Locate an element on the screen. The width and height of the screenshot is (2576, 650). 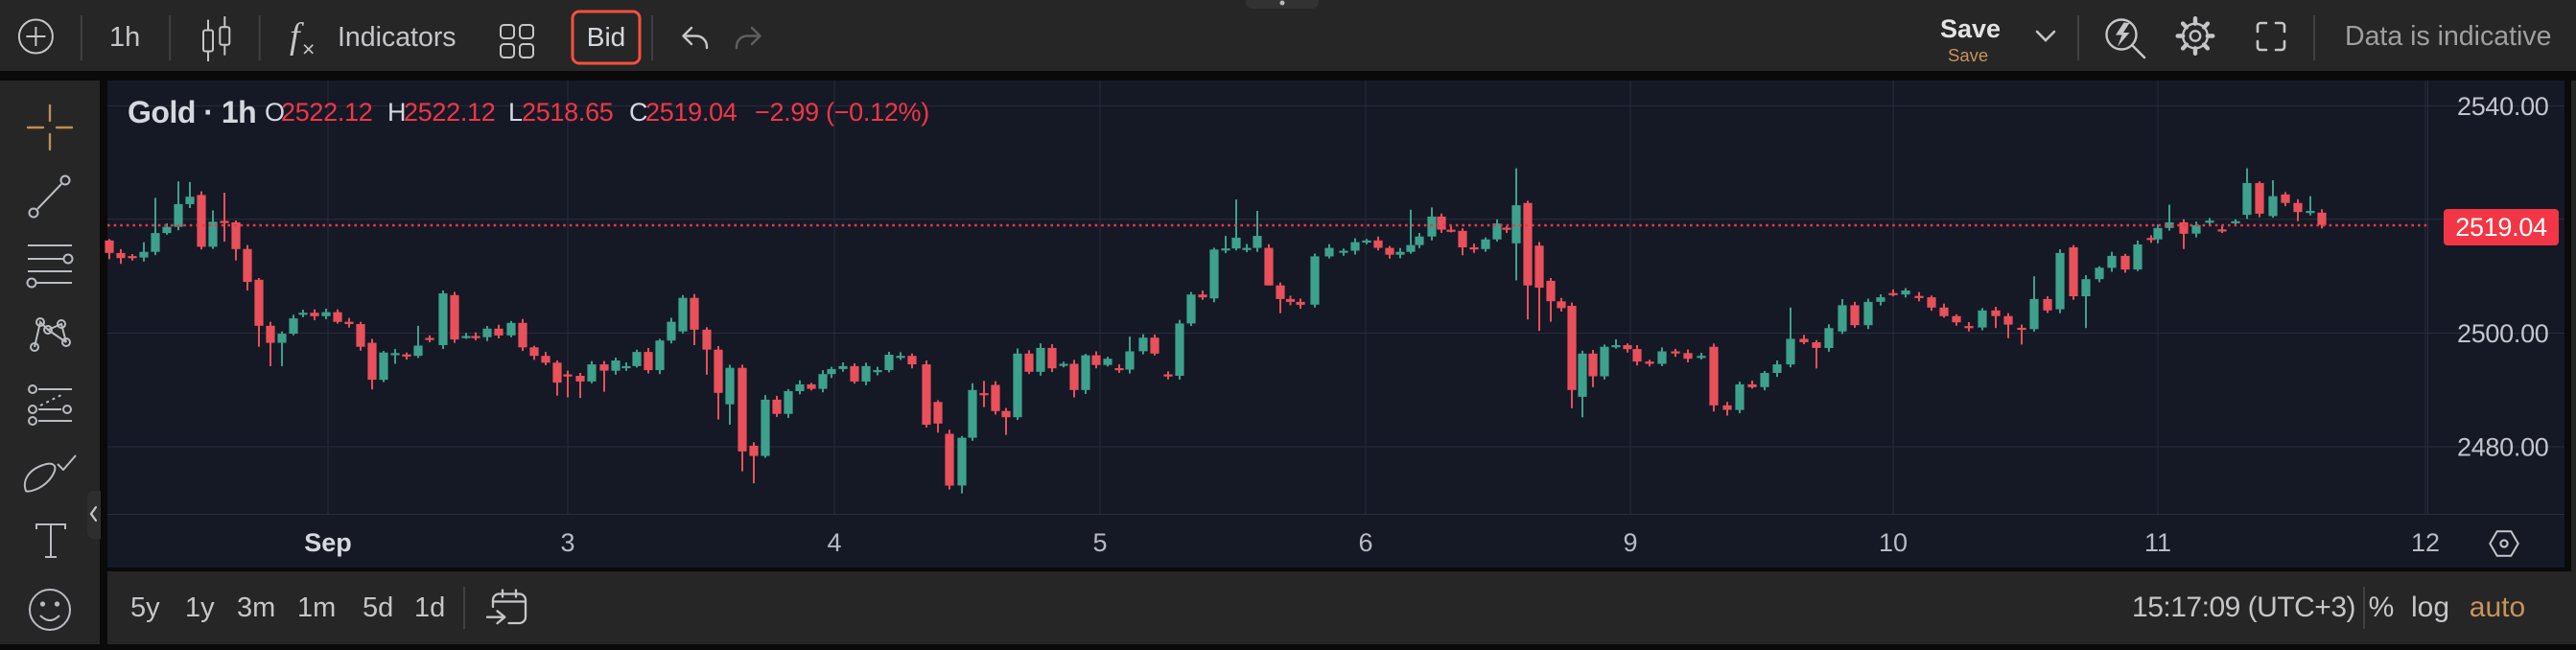
svg-text: auto is located at coordinates (2497, 607).